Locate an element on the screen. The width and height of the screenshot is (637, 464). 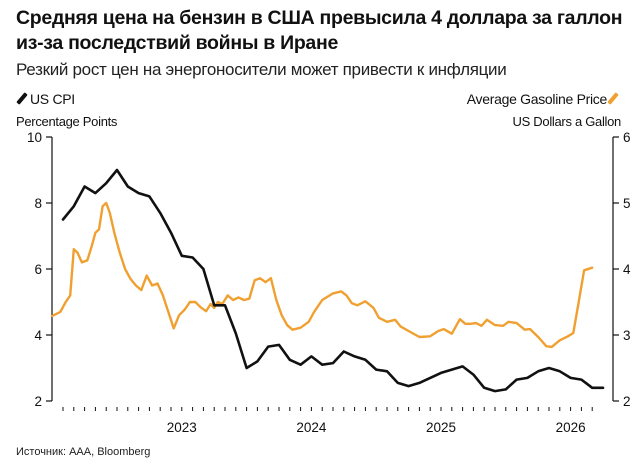
legend-item-gasoline: Average Gasoline Price is located at coordinates (544, 99).